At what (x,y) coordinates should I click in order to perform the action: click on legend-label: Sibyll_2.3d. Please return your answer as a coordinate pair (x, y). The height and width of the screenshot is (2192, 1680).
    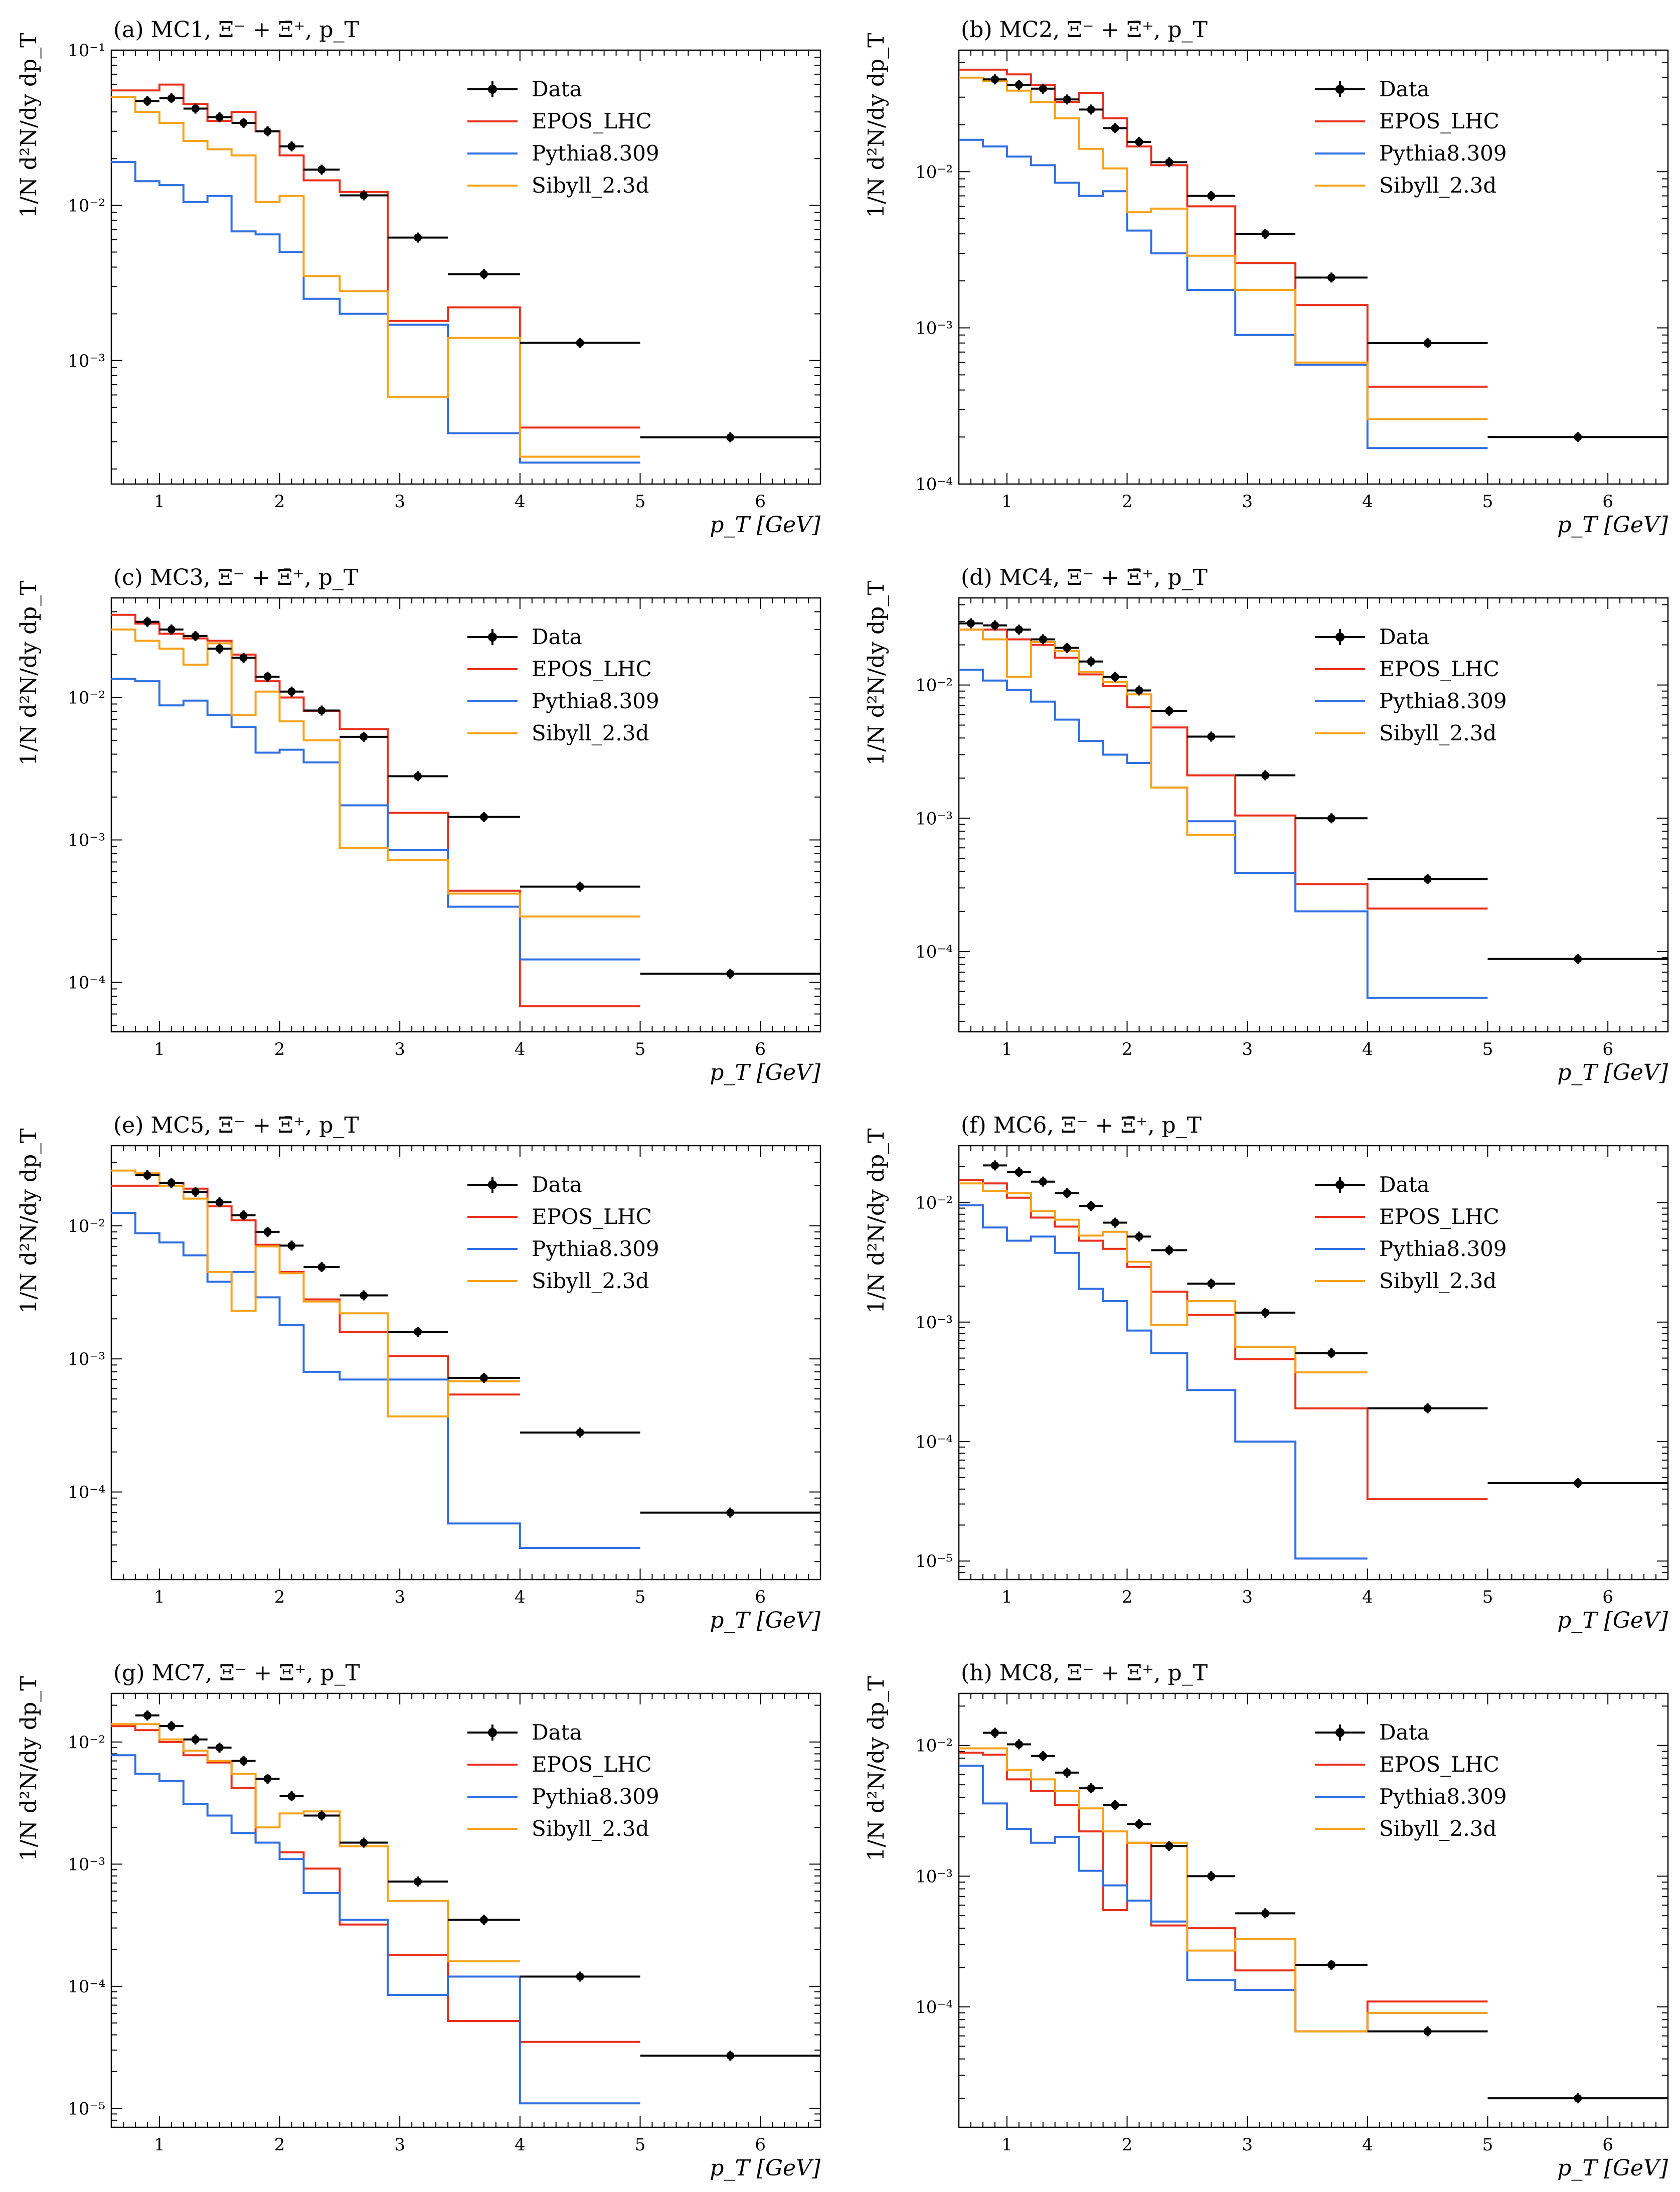
    Looking at the image, I should click on (590, 1828).